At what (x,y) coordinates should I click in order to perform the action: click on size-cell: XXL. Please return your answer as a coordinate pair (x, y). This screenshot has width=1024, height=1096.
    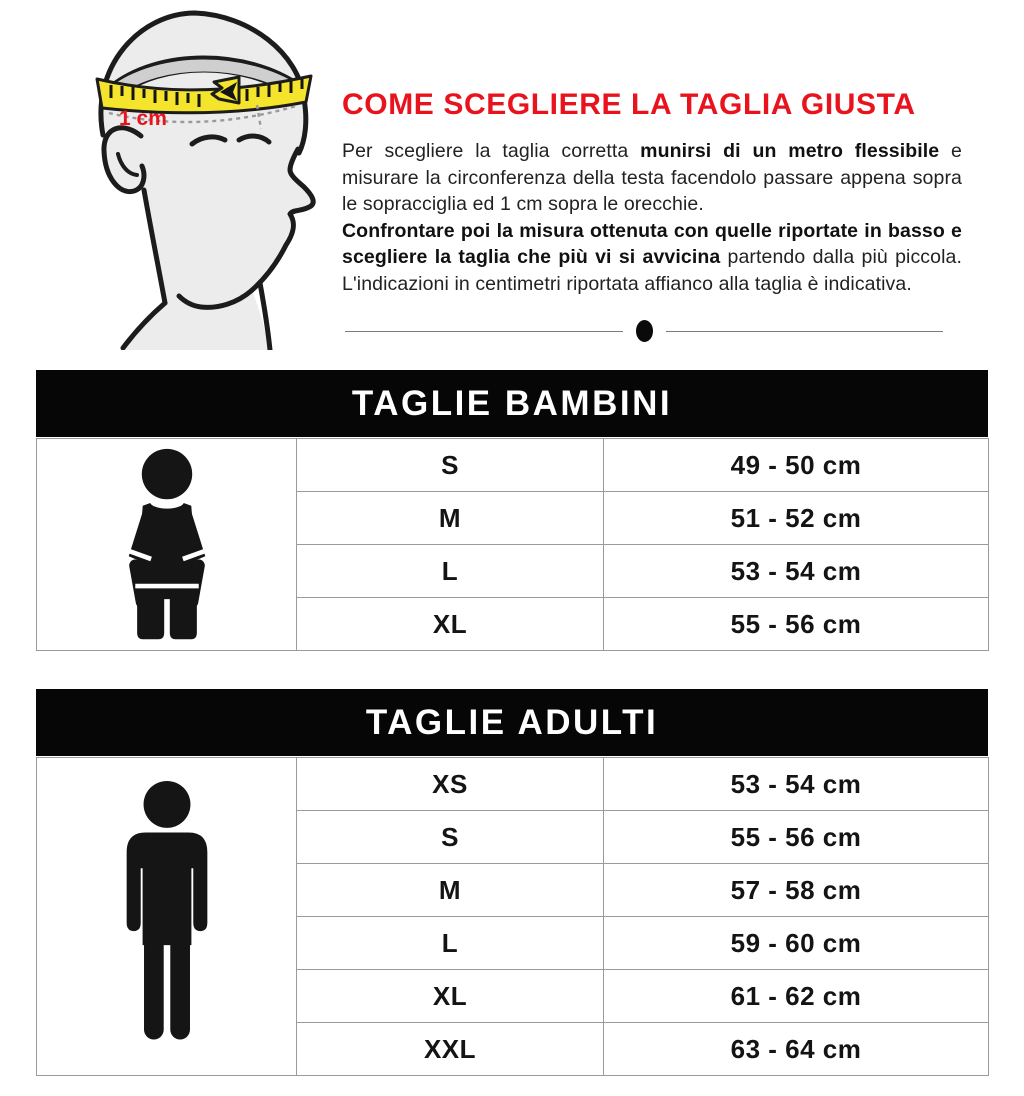
    Looking at the image, I should click on (450, 1049).